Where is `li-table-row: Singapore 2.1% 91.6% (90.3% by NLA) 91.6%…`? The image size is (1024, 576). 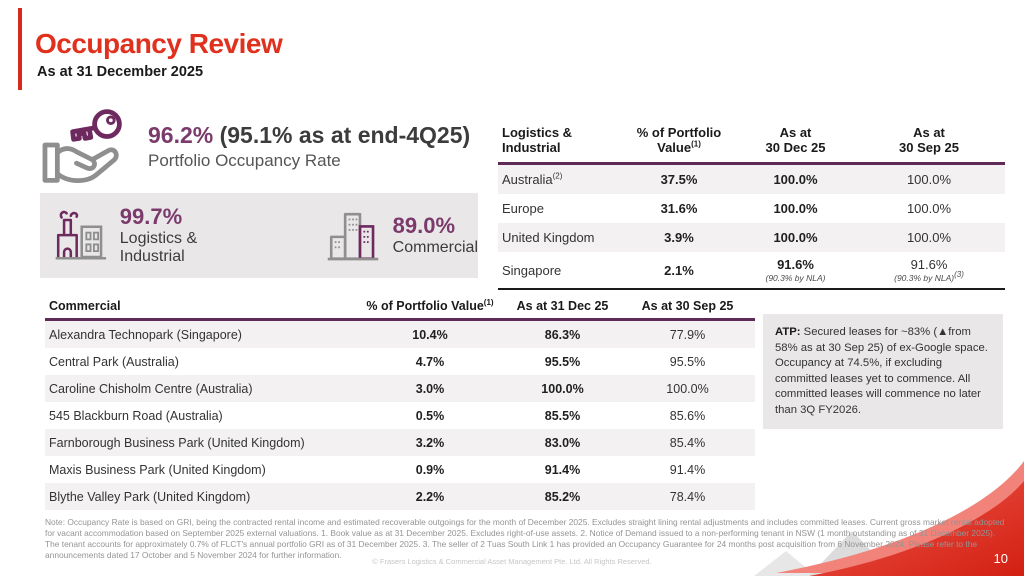
li-table-row: Singapore 2.1% 91.6% (90.3% by NLA) 91.6%… is located at coordinates (751, 270).